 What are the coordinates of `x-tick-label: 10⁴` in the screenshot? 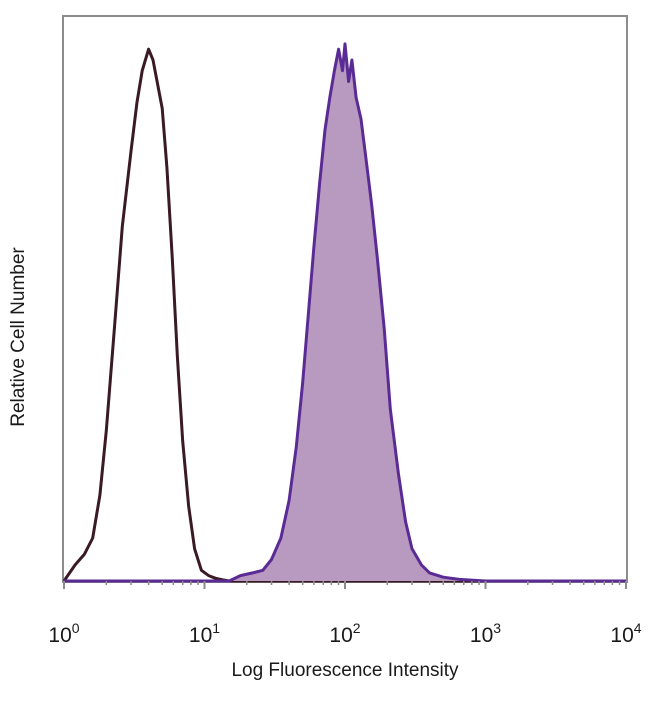 It's located at (625, 633).